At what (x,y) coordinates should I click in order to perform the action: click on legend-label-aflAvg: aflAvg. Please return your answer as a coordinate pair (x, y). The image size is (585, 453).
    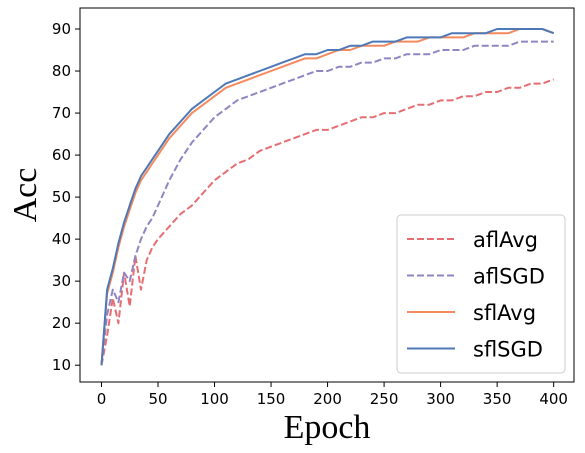
    Looking at the image, I should click on (505, 240).